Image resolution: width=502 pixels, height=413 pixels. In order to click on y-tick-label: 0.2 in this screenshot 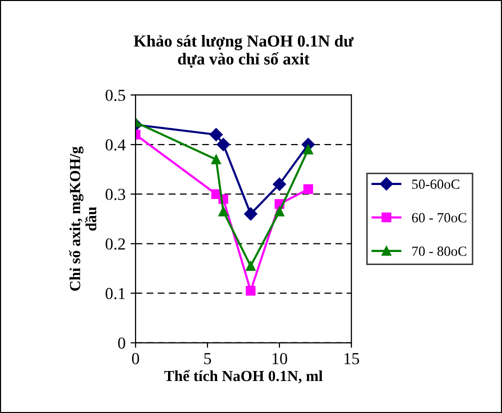, I will do `click(115, 244)`.